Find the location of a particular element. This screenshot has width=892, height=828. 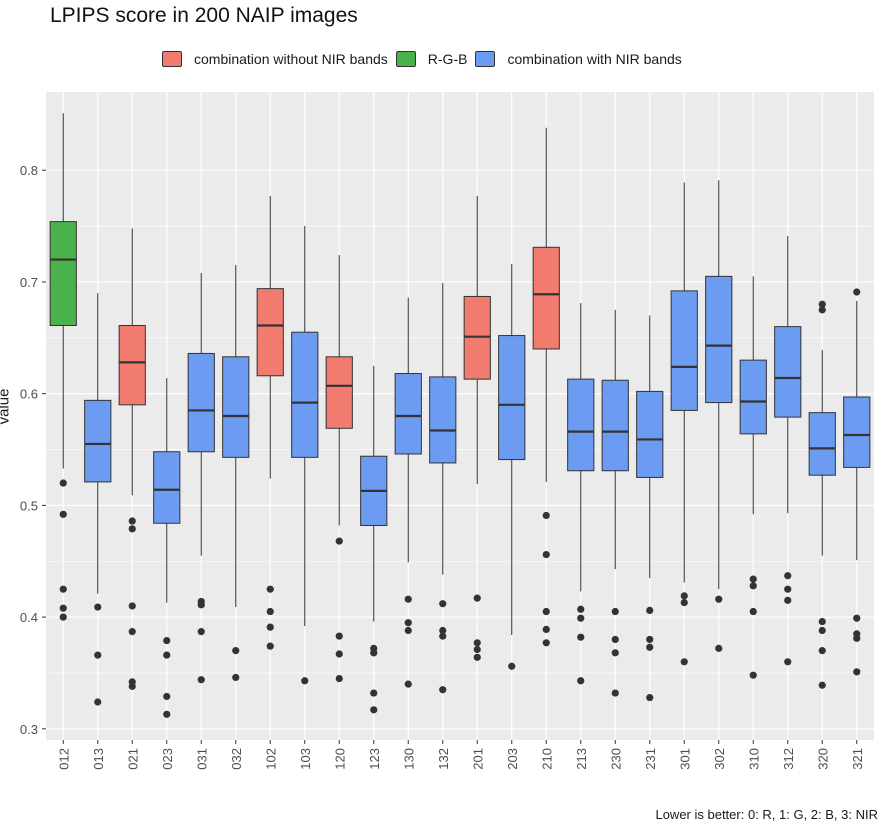

x-tick-label: 012 is located at coordinates (63, 759).